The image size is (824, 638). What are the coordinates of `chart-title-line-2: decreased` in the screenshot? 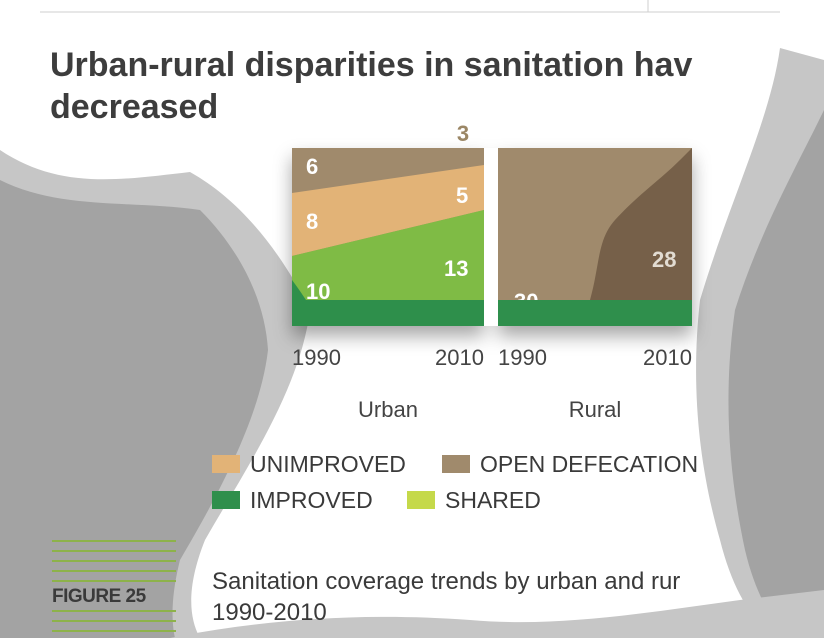 It's located at (134, 107).